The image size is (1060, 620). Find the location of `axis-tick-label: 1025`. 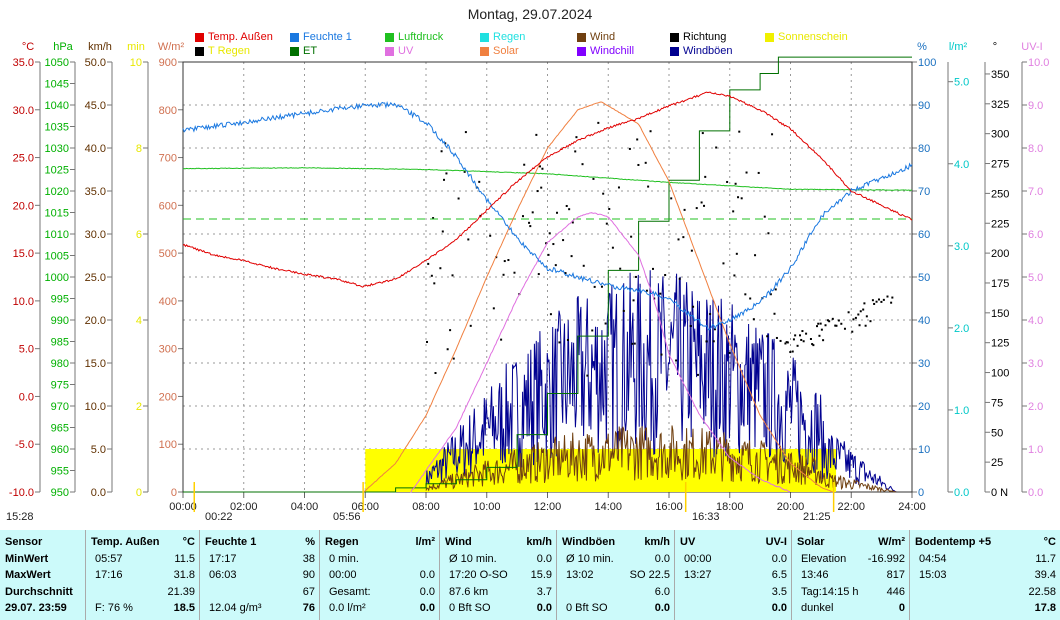

axis-tick-label: 1025 is located at coordinates (57, 171).